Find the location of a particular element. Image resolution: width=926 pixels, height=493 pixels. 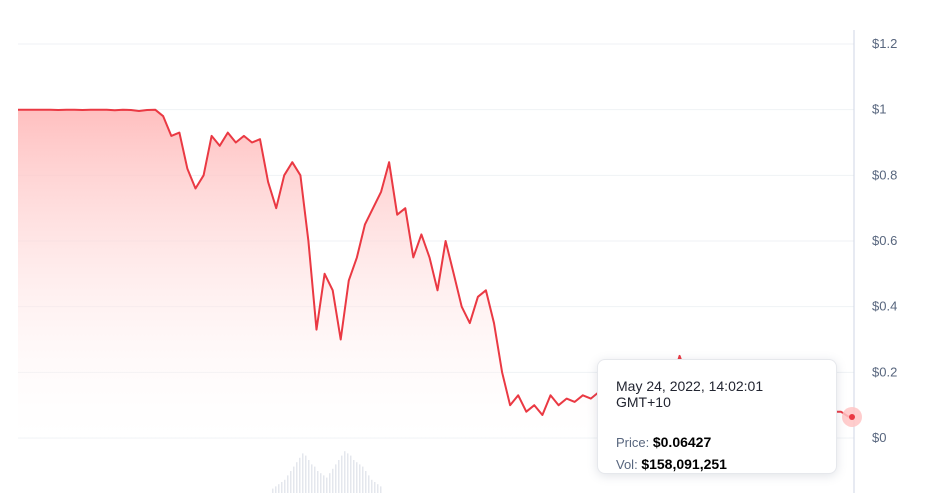

hover-marker is located at coordinates (852, 416).